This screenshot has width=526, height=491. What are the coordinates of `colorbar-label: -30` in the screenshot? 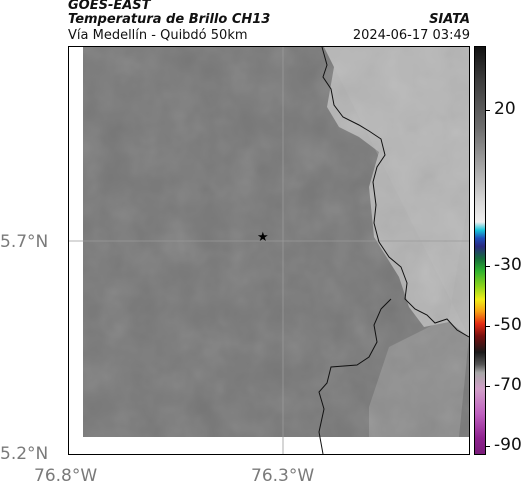 It's located at (508, 265).